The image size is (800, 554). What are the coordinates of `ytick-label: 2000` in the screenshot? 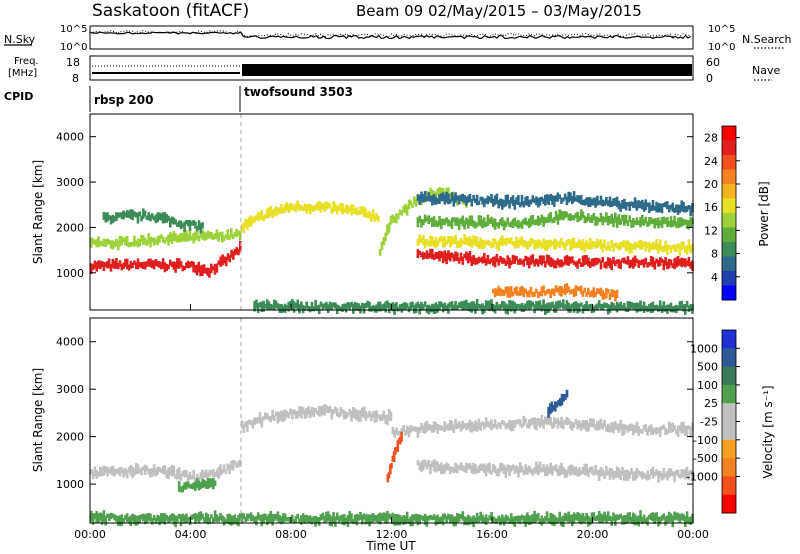 It's located at (70, 437).